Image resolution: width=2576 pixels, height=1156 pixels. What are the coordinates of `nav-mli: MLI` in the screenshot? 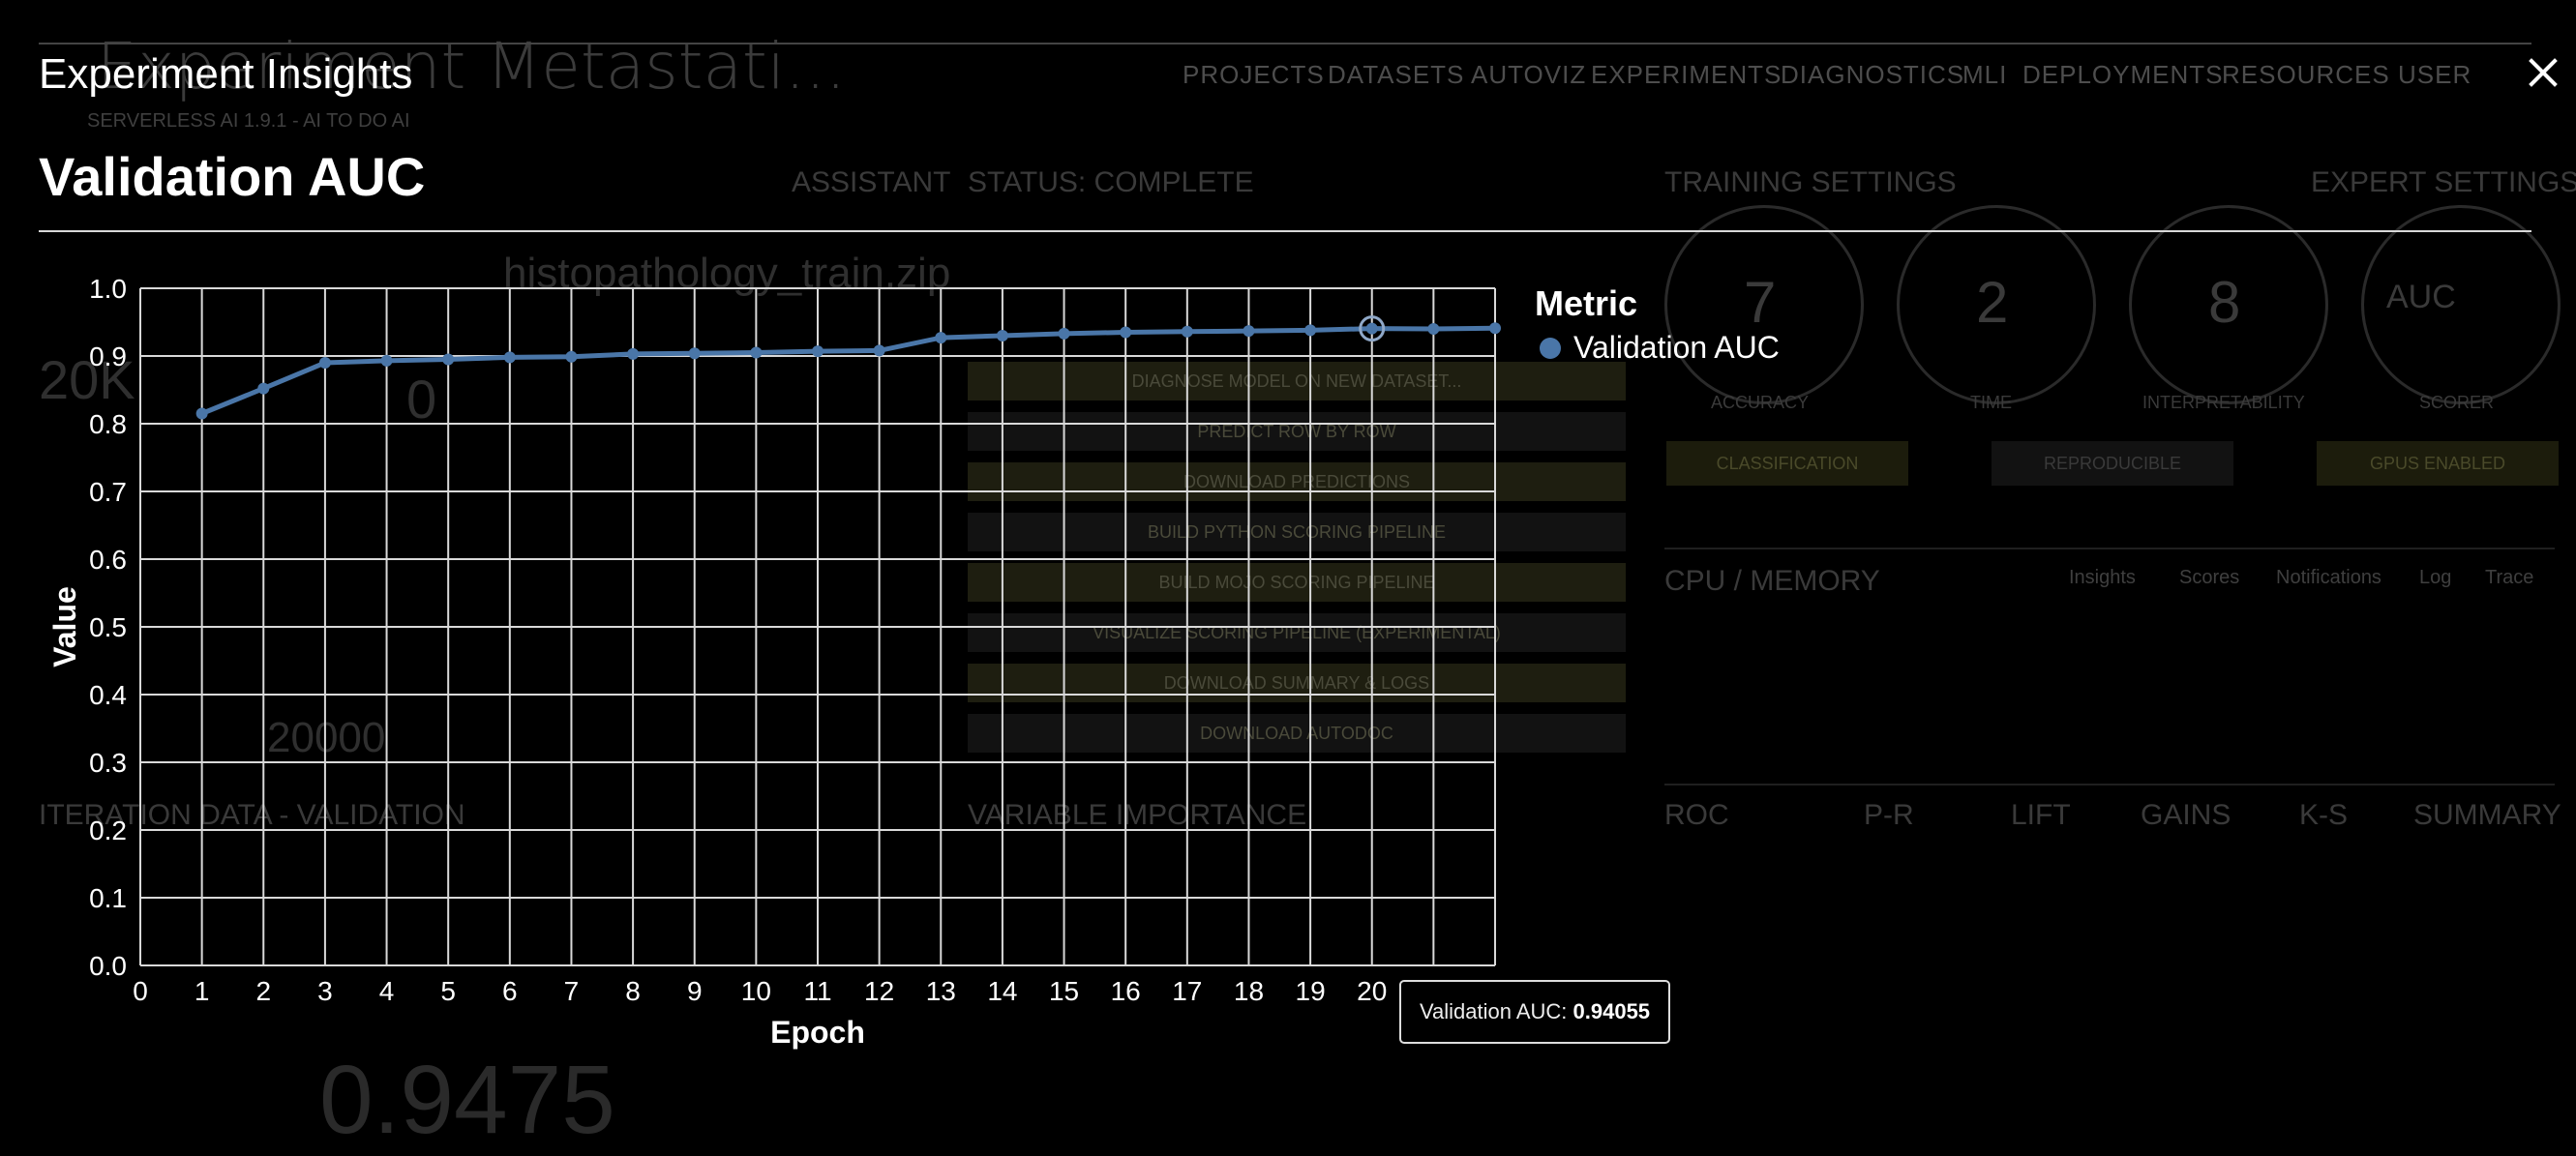 It's located at (1985, 74).